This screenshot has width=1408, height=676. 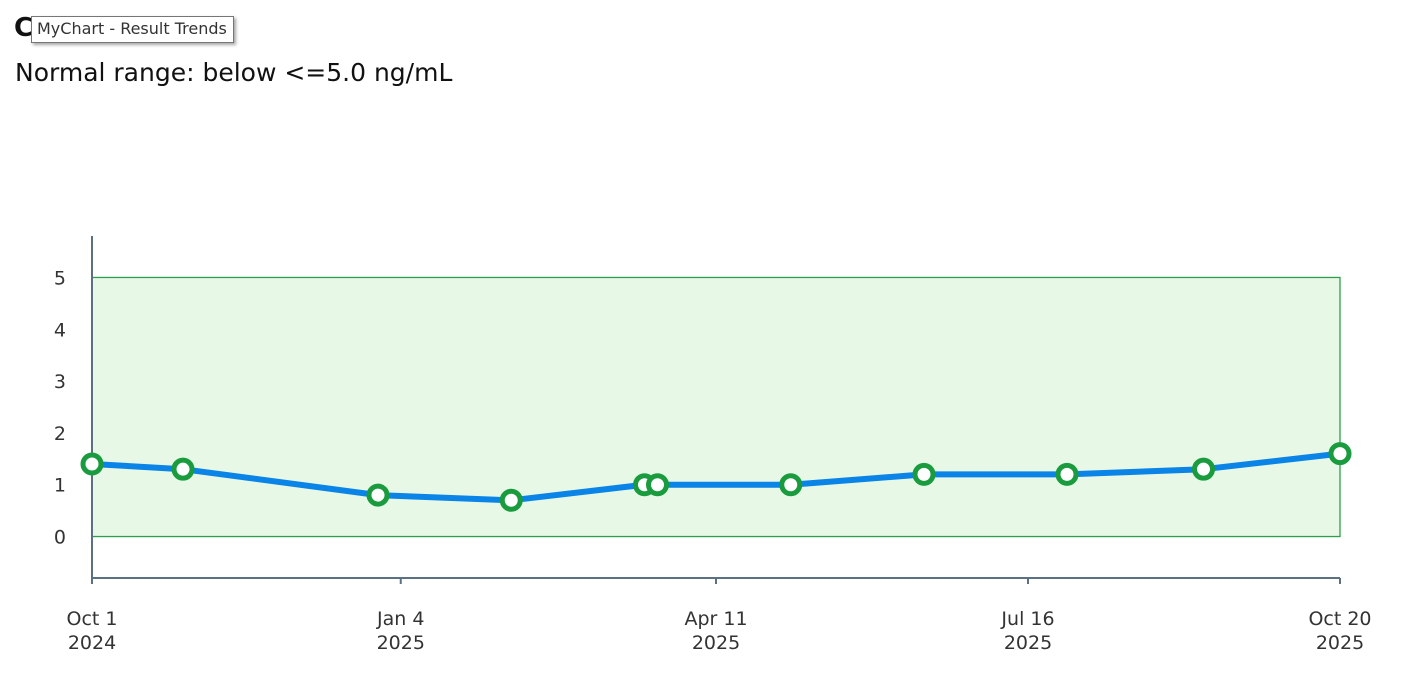 What do you see at coordinates (24, 28) in the screenshot?
I see `page-title-partial: C` at bounding box center [24, 28].